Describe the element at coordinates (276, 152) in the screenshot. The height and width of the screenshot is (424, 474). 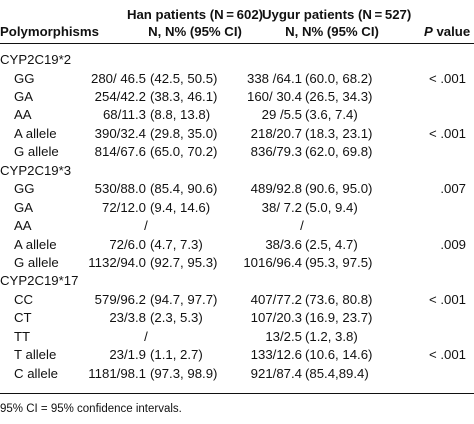
I see `uygur-count-percent: 836/79.3` at that location.